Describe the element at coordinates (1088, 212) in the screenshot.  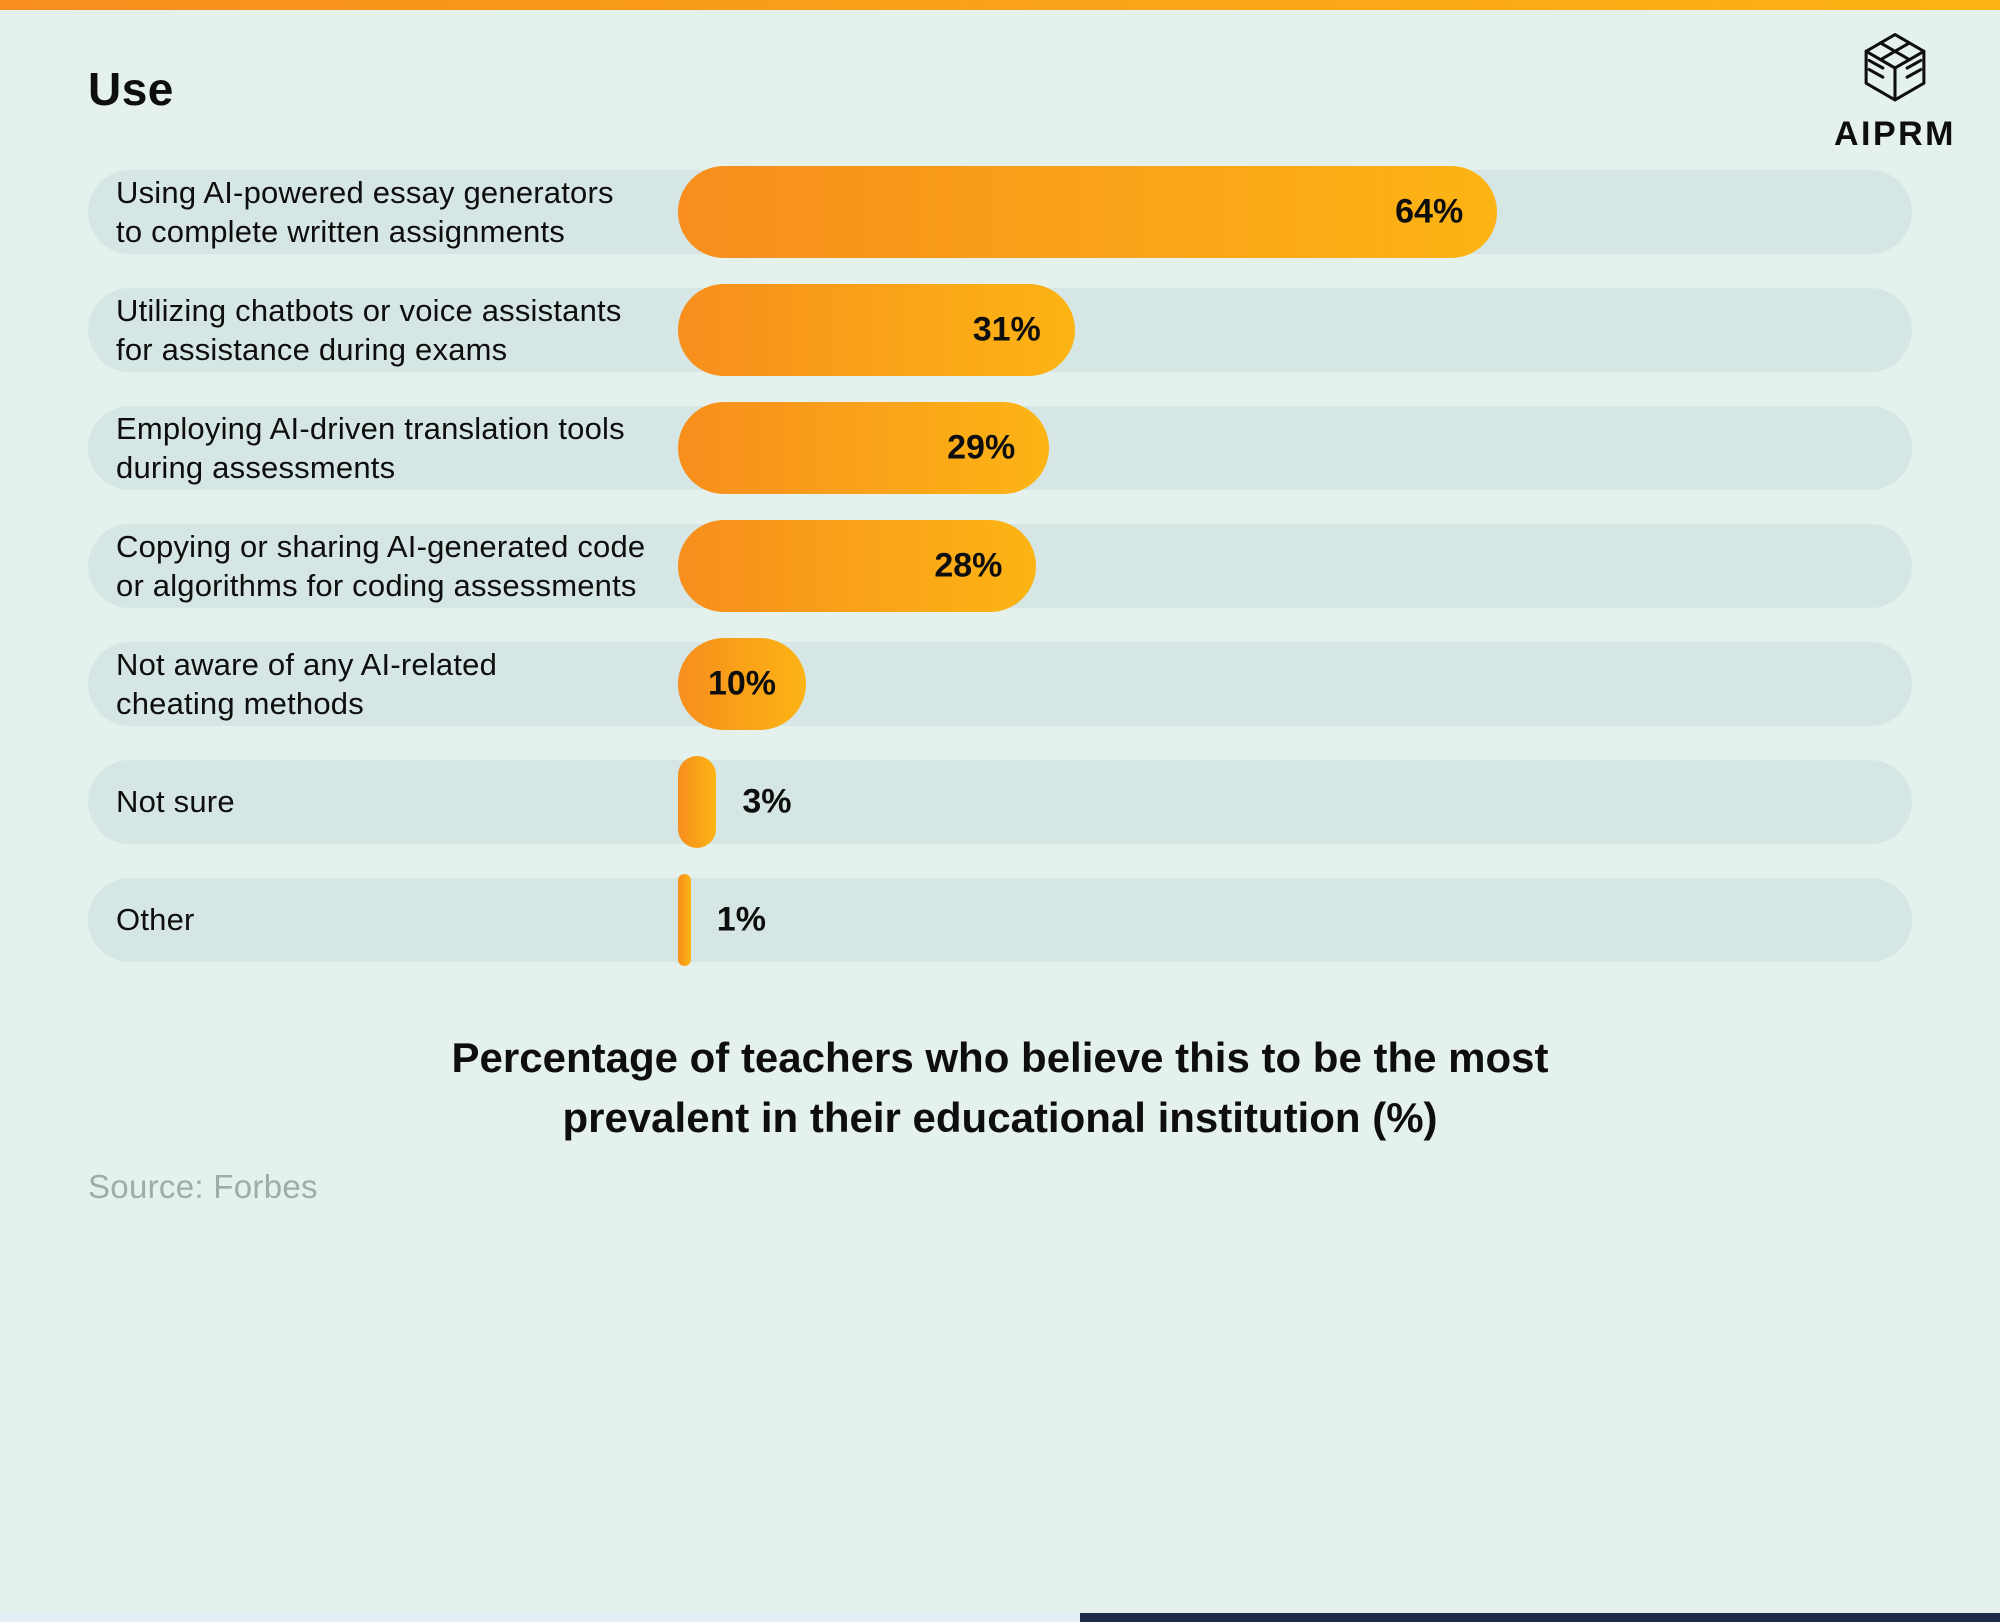
I see `value-bar: 64%` at that location.